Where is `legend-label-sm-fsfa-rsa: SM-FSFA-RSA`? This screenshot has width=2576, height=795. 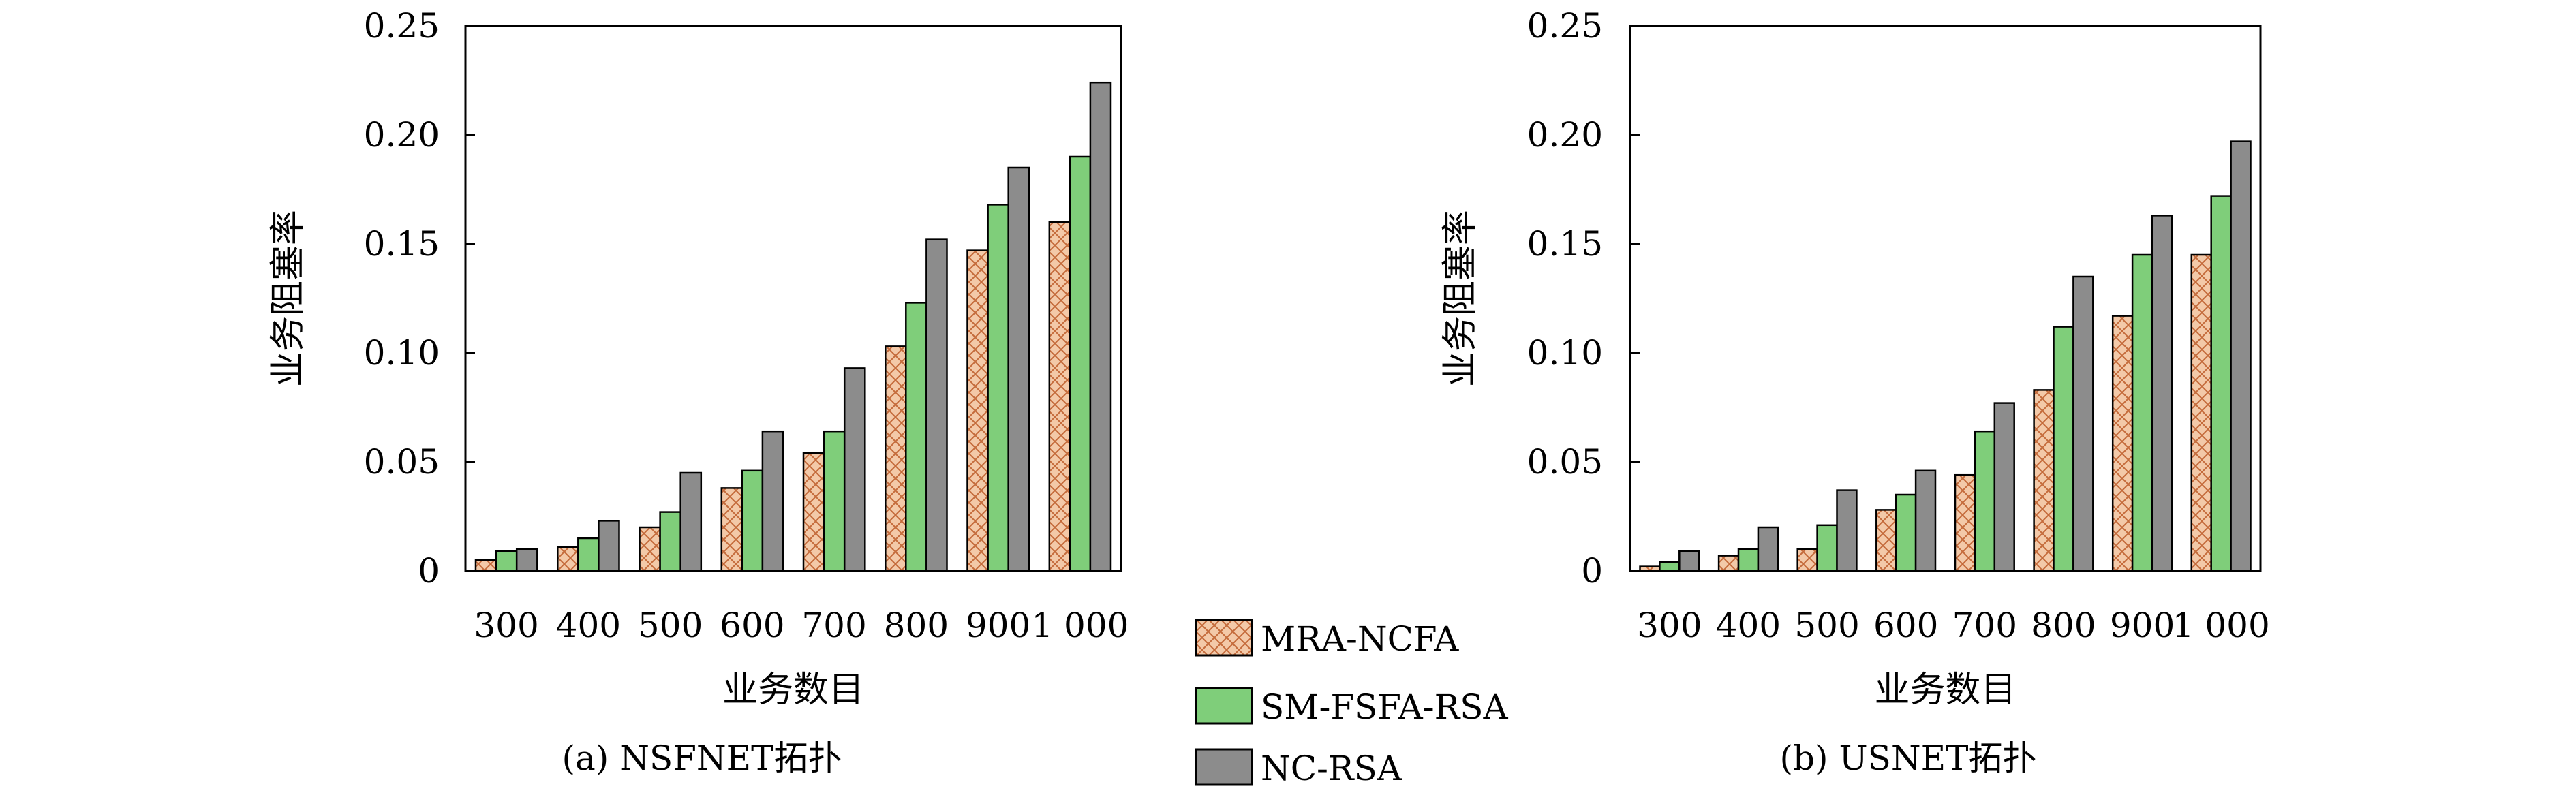 legend-label-sm-fsfa-rsa: SM-FSFA-RSA is located at coordinates (1385, 707).